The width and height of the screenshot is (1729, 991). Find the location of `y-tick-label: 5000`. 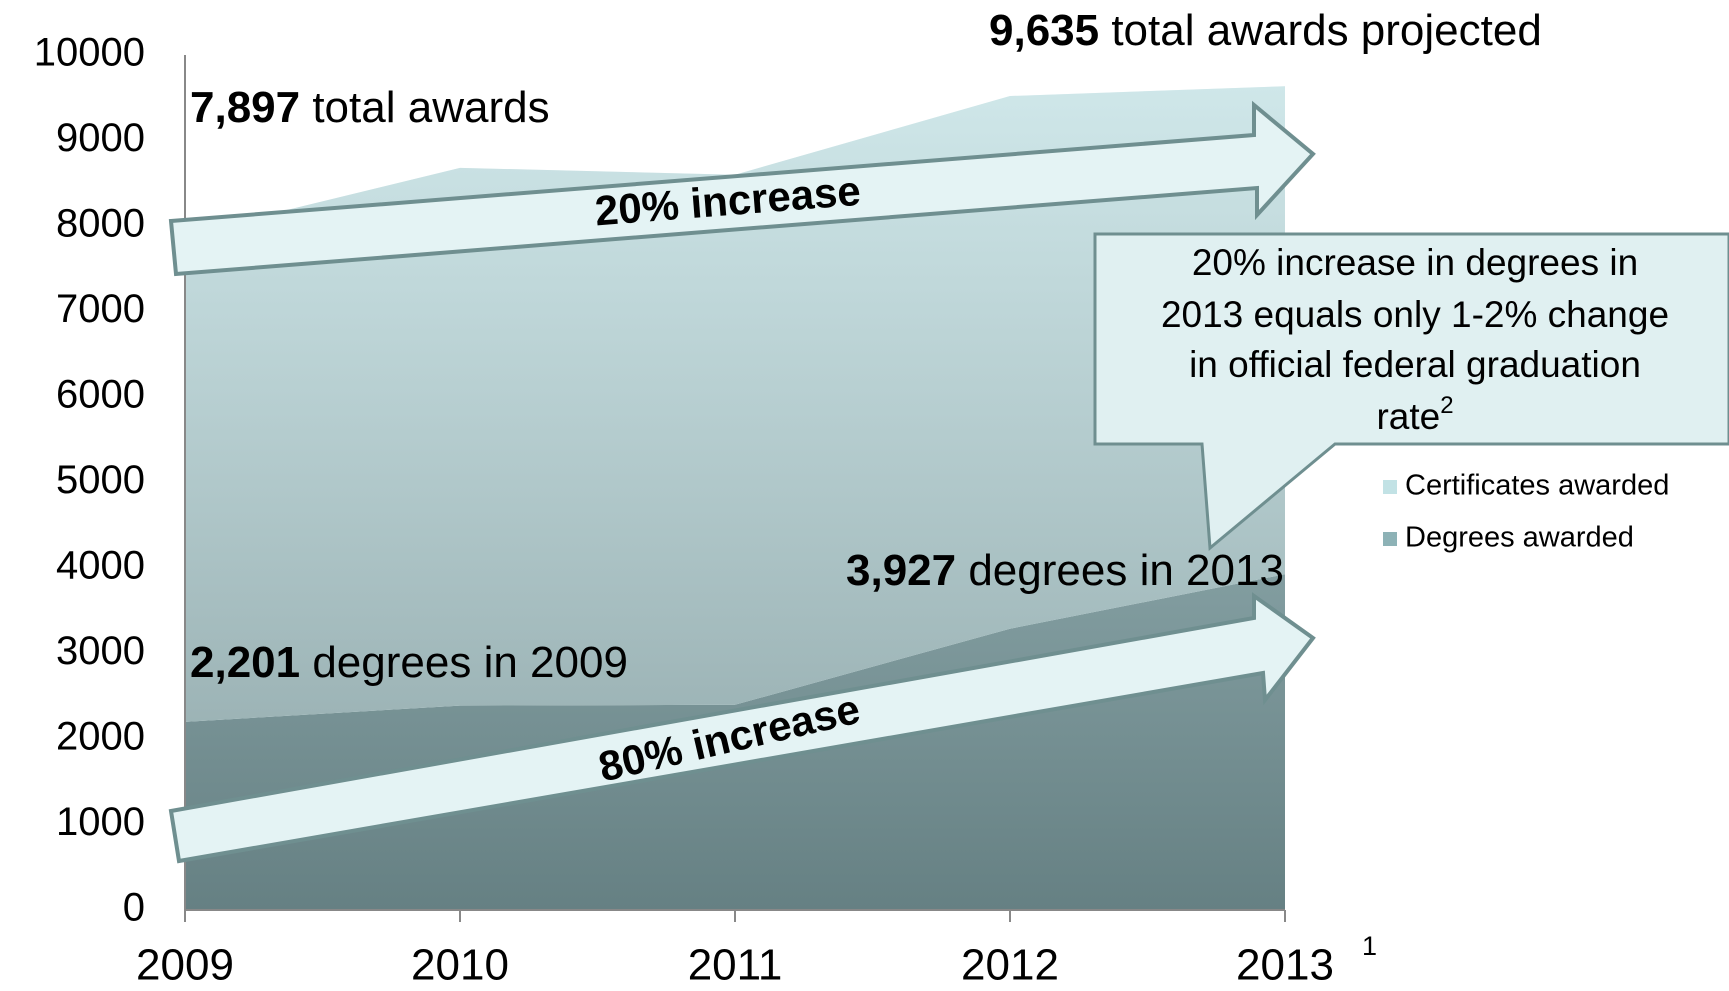

y-tick-label: 5000 is located at coordinates (100, 480).